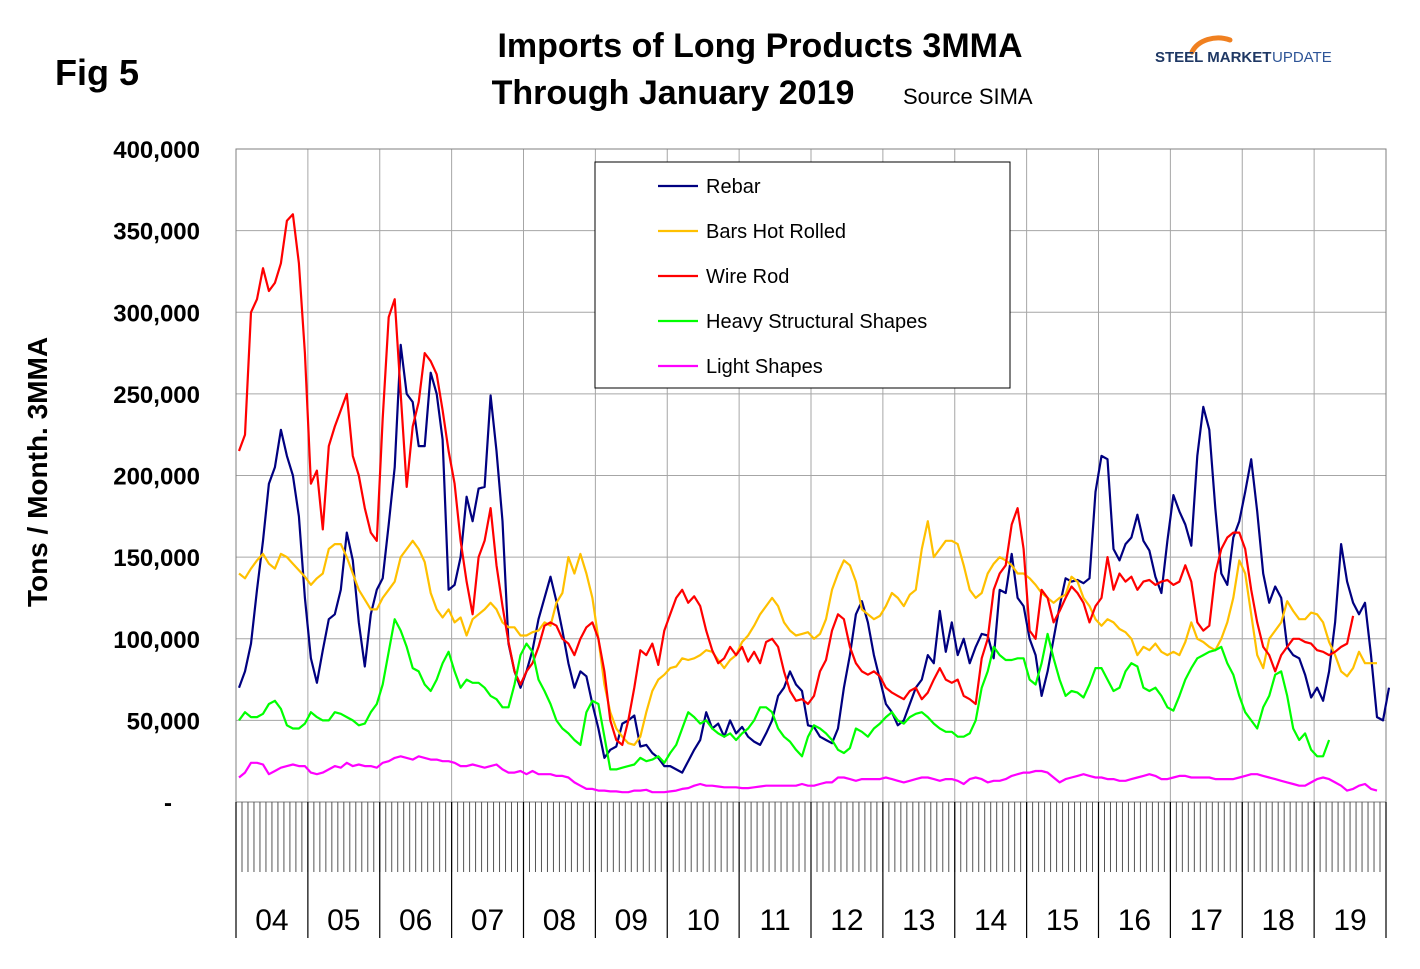 The height and width of the screenshot is (969, 1420). I want to click on y-tick-label: 150,000, so click(156, 558).